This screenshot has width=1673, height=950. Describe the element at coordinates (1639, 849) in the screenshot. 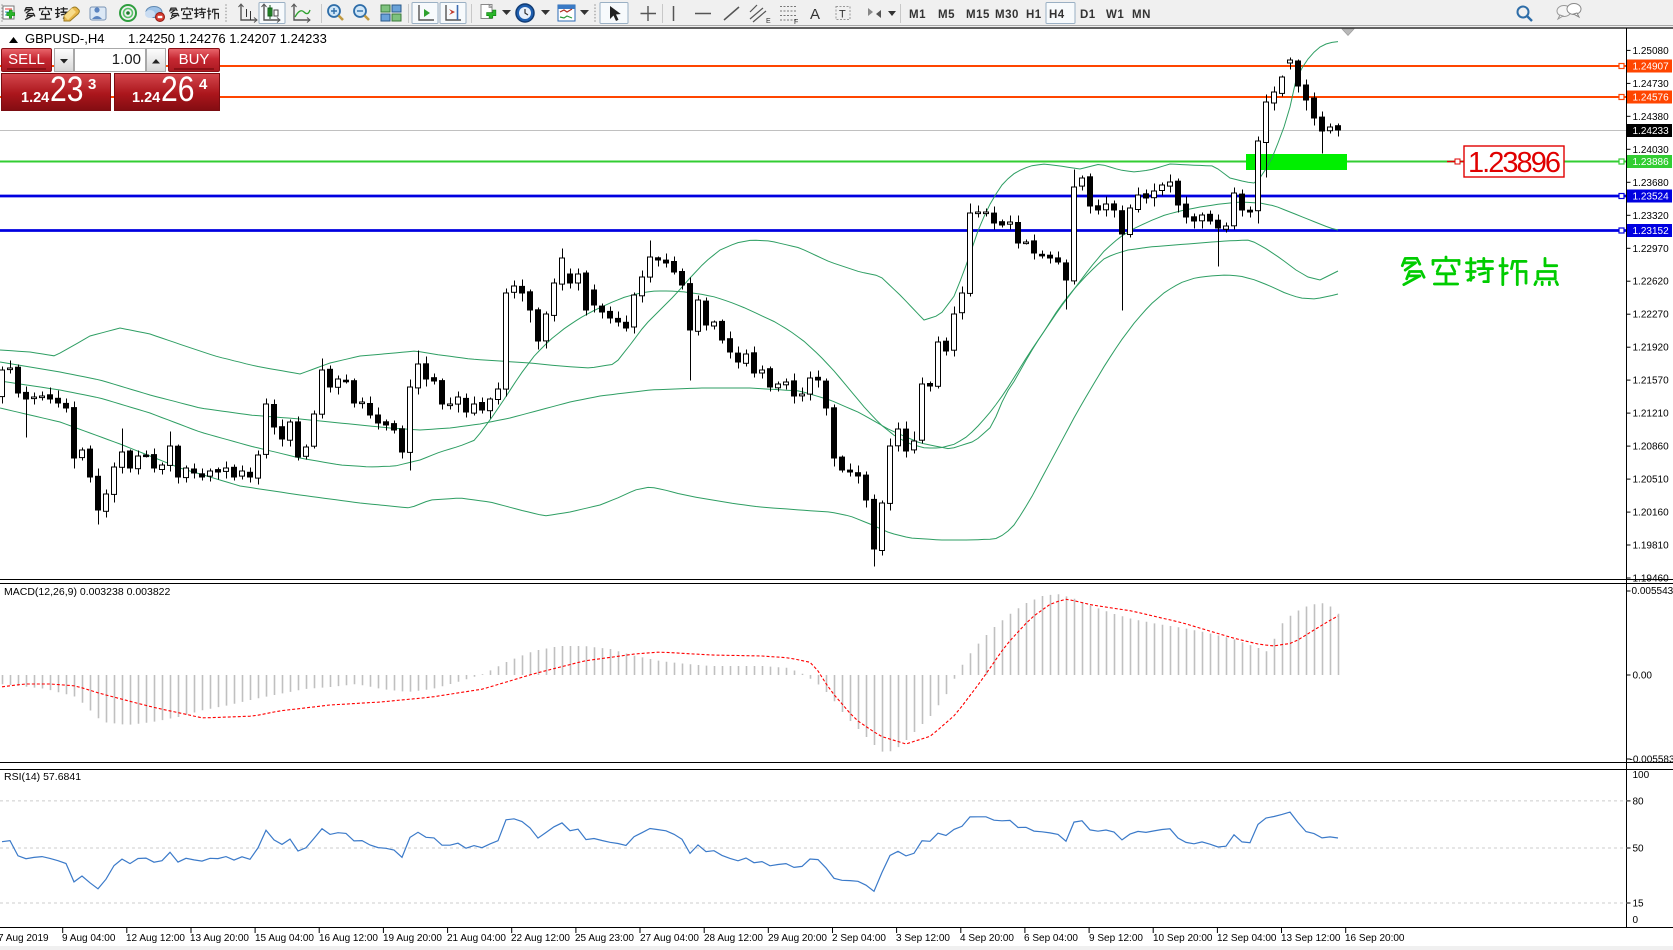

I see `svg-text: 50` at that location.